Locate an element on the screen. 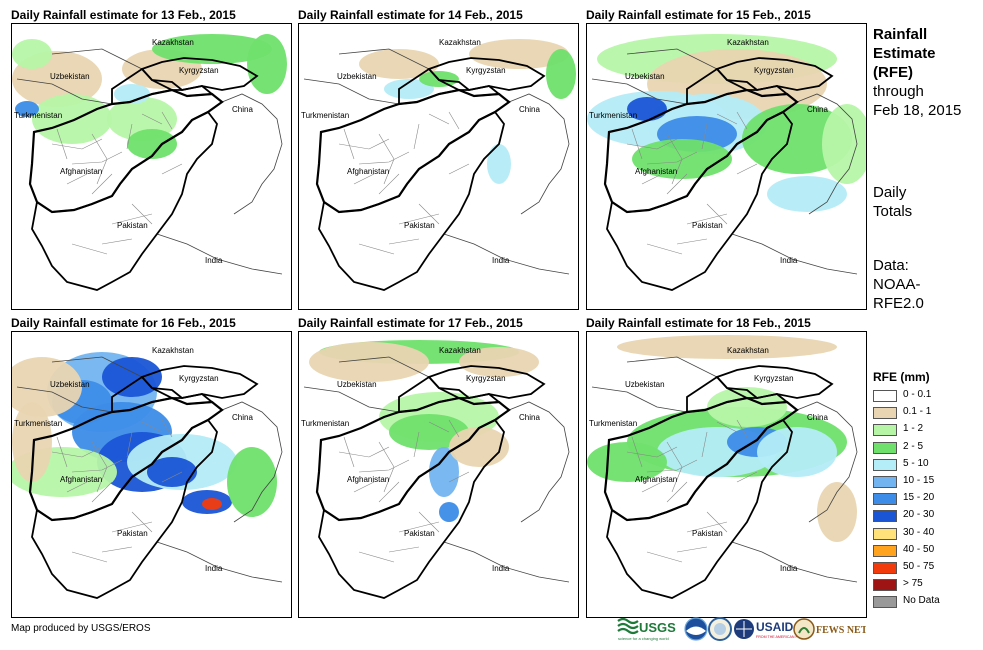 The image size is (983, 650). data-line: RFE2.0 is located at coordinates (898, 303).